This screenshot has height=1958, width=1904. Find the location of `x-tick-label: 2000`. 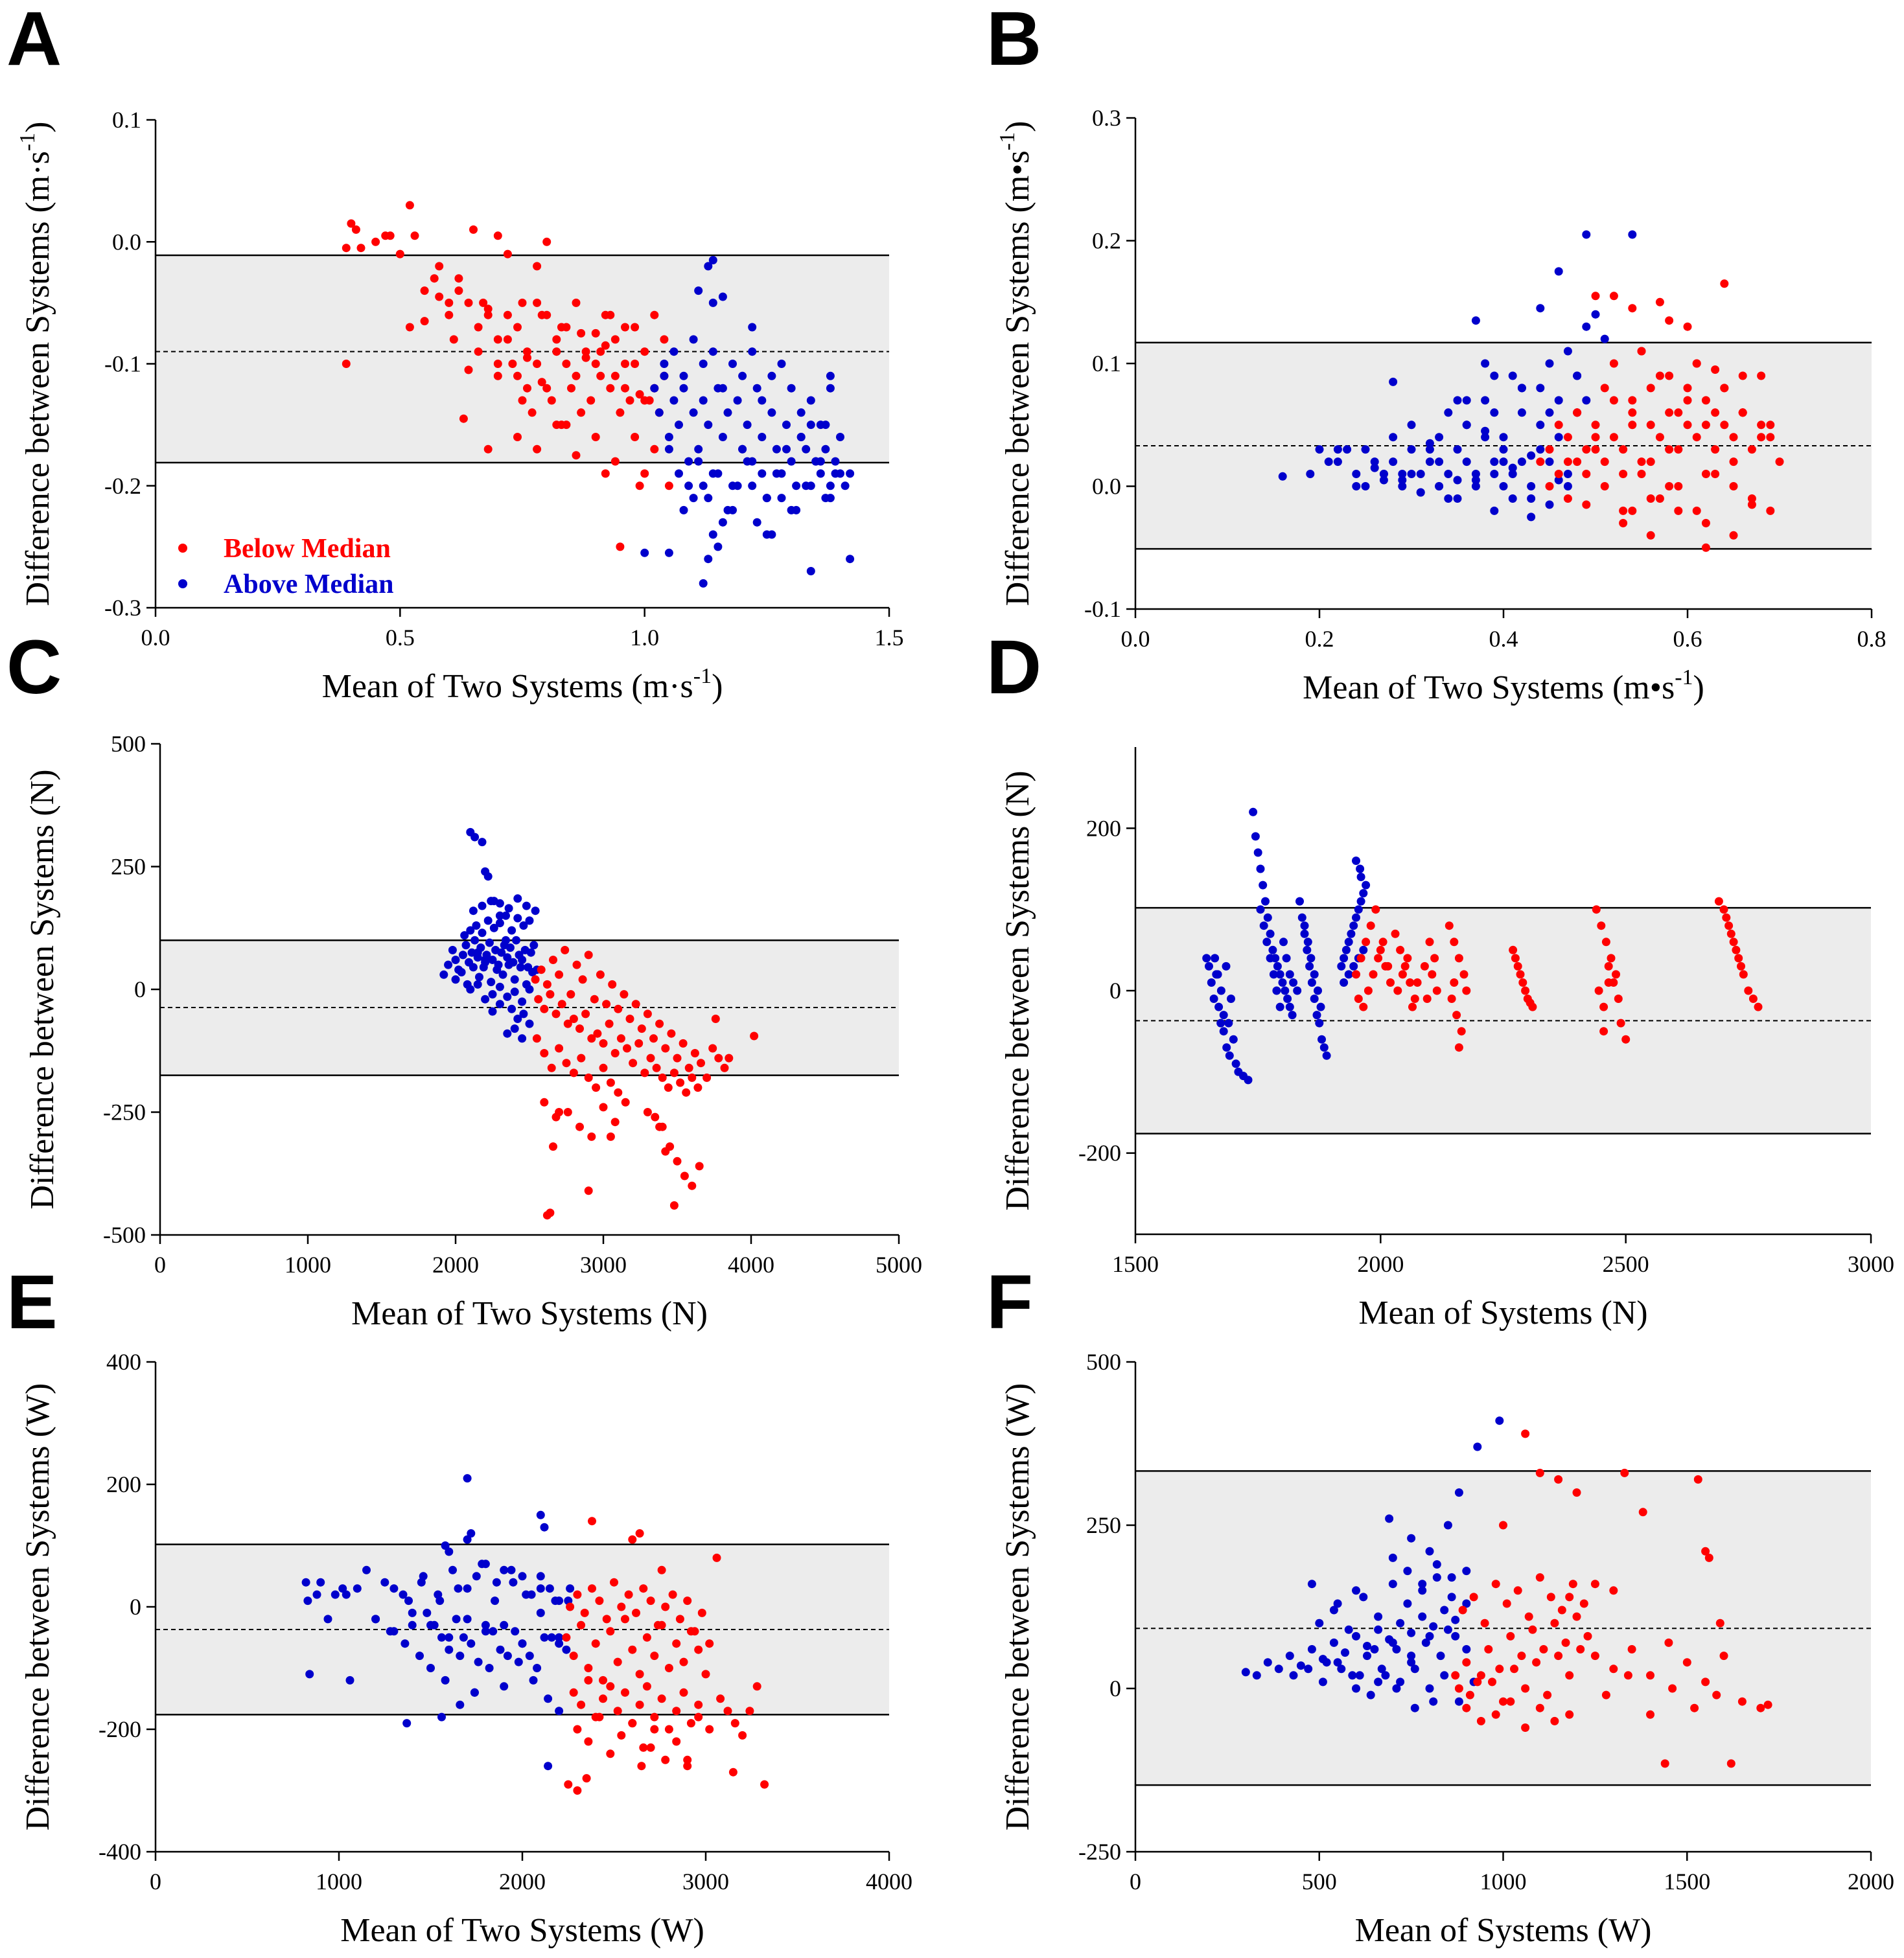

x-tick-label: 2000 is located at coordinates (522, 1882).